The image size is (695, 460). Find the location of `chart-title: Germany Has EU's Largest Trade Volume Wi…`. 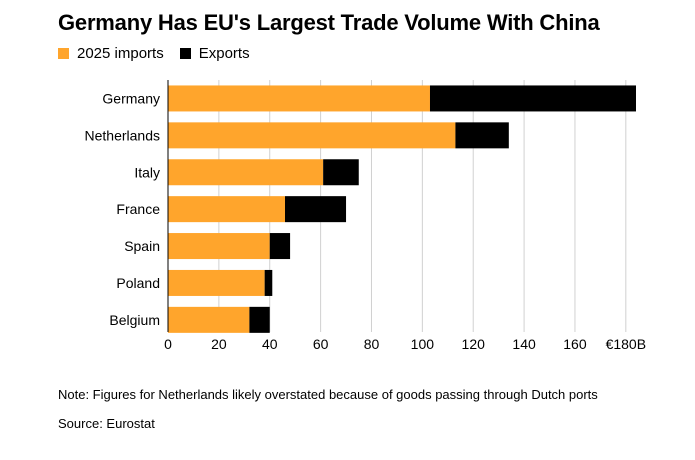

chart-title: Germany Has EU's Largest Trade Volume Wi… is located at coordinates (329, 22).